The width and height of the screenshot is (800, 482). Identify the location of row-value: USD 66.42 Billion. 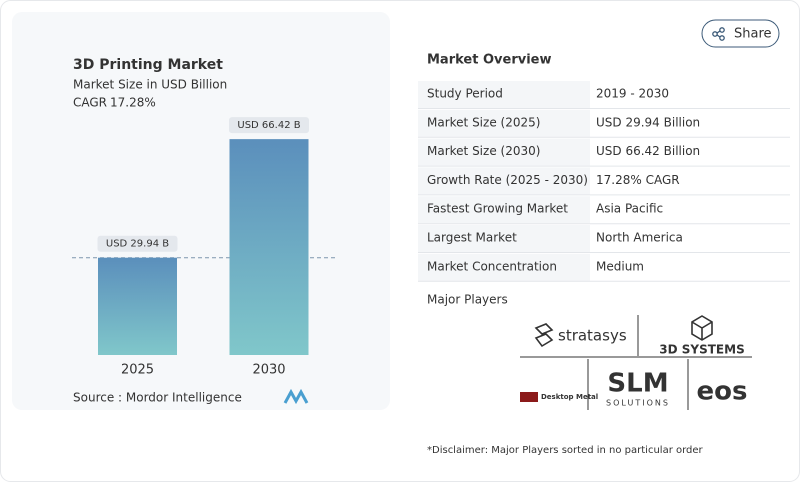
(648, 151).